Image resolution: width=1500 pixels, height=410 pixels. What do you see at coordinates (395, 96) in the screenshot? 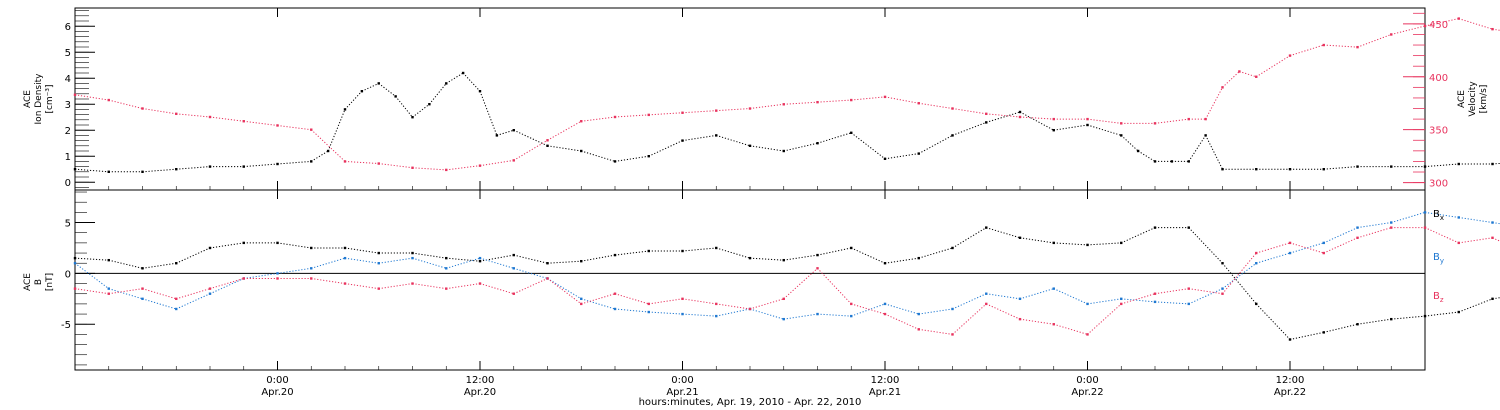
I see `density-series-point` at bounding box center [395, 96].